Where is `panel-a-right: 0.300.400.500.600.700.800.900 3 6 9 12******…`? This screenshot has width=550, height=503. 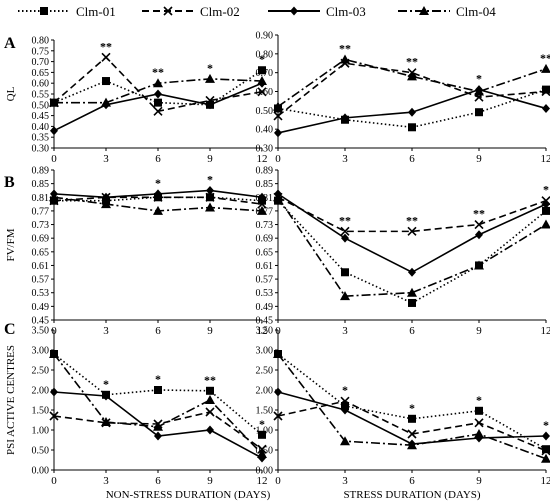
panel-a-right: 0.300.400.500.600.700.800.900 3 6 9 12******… is located at coordinates (403, 98).